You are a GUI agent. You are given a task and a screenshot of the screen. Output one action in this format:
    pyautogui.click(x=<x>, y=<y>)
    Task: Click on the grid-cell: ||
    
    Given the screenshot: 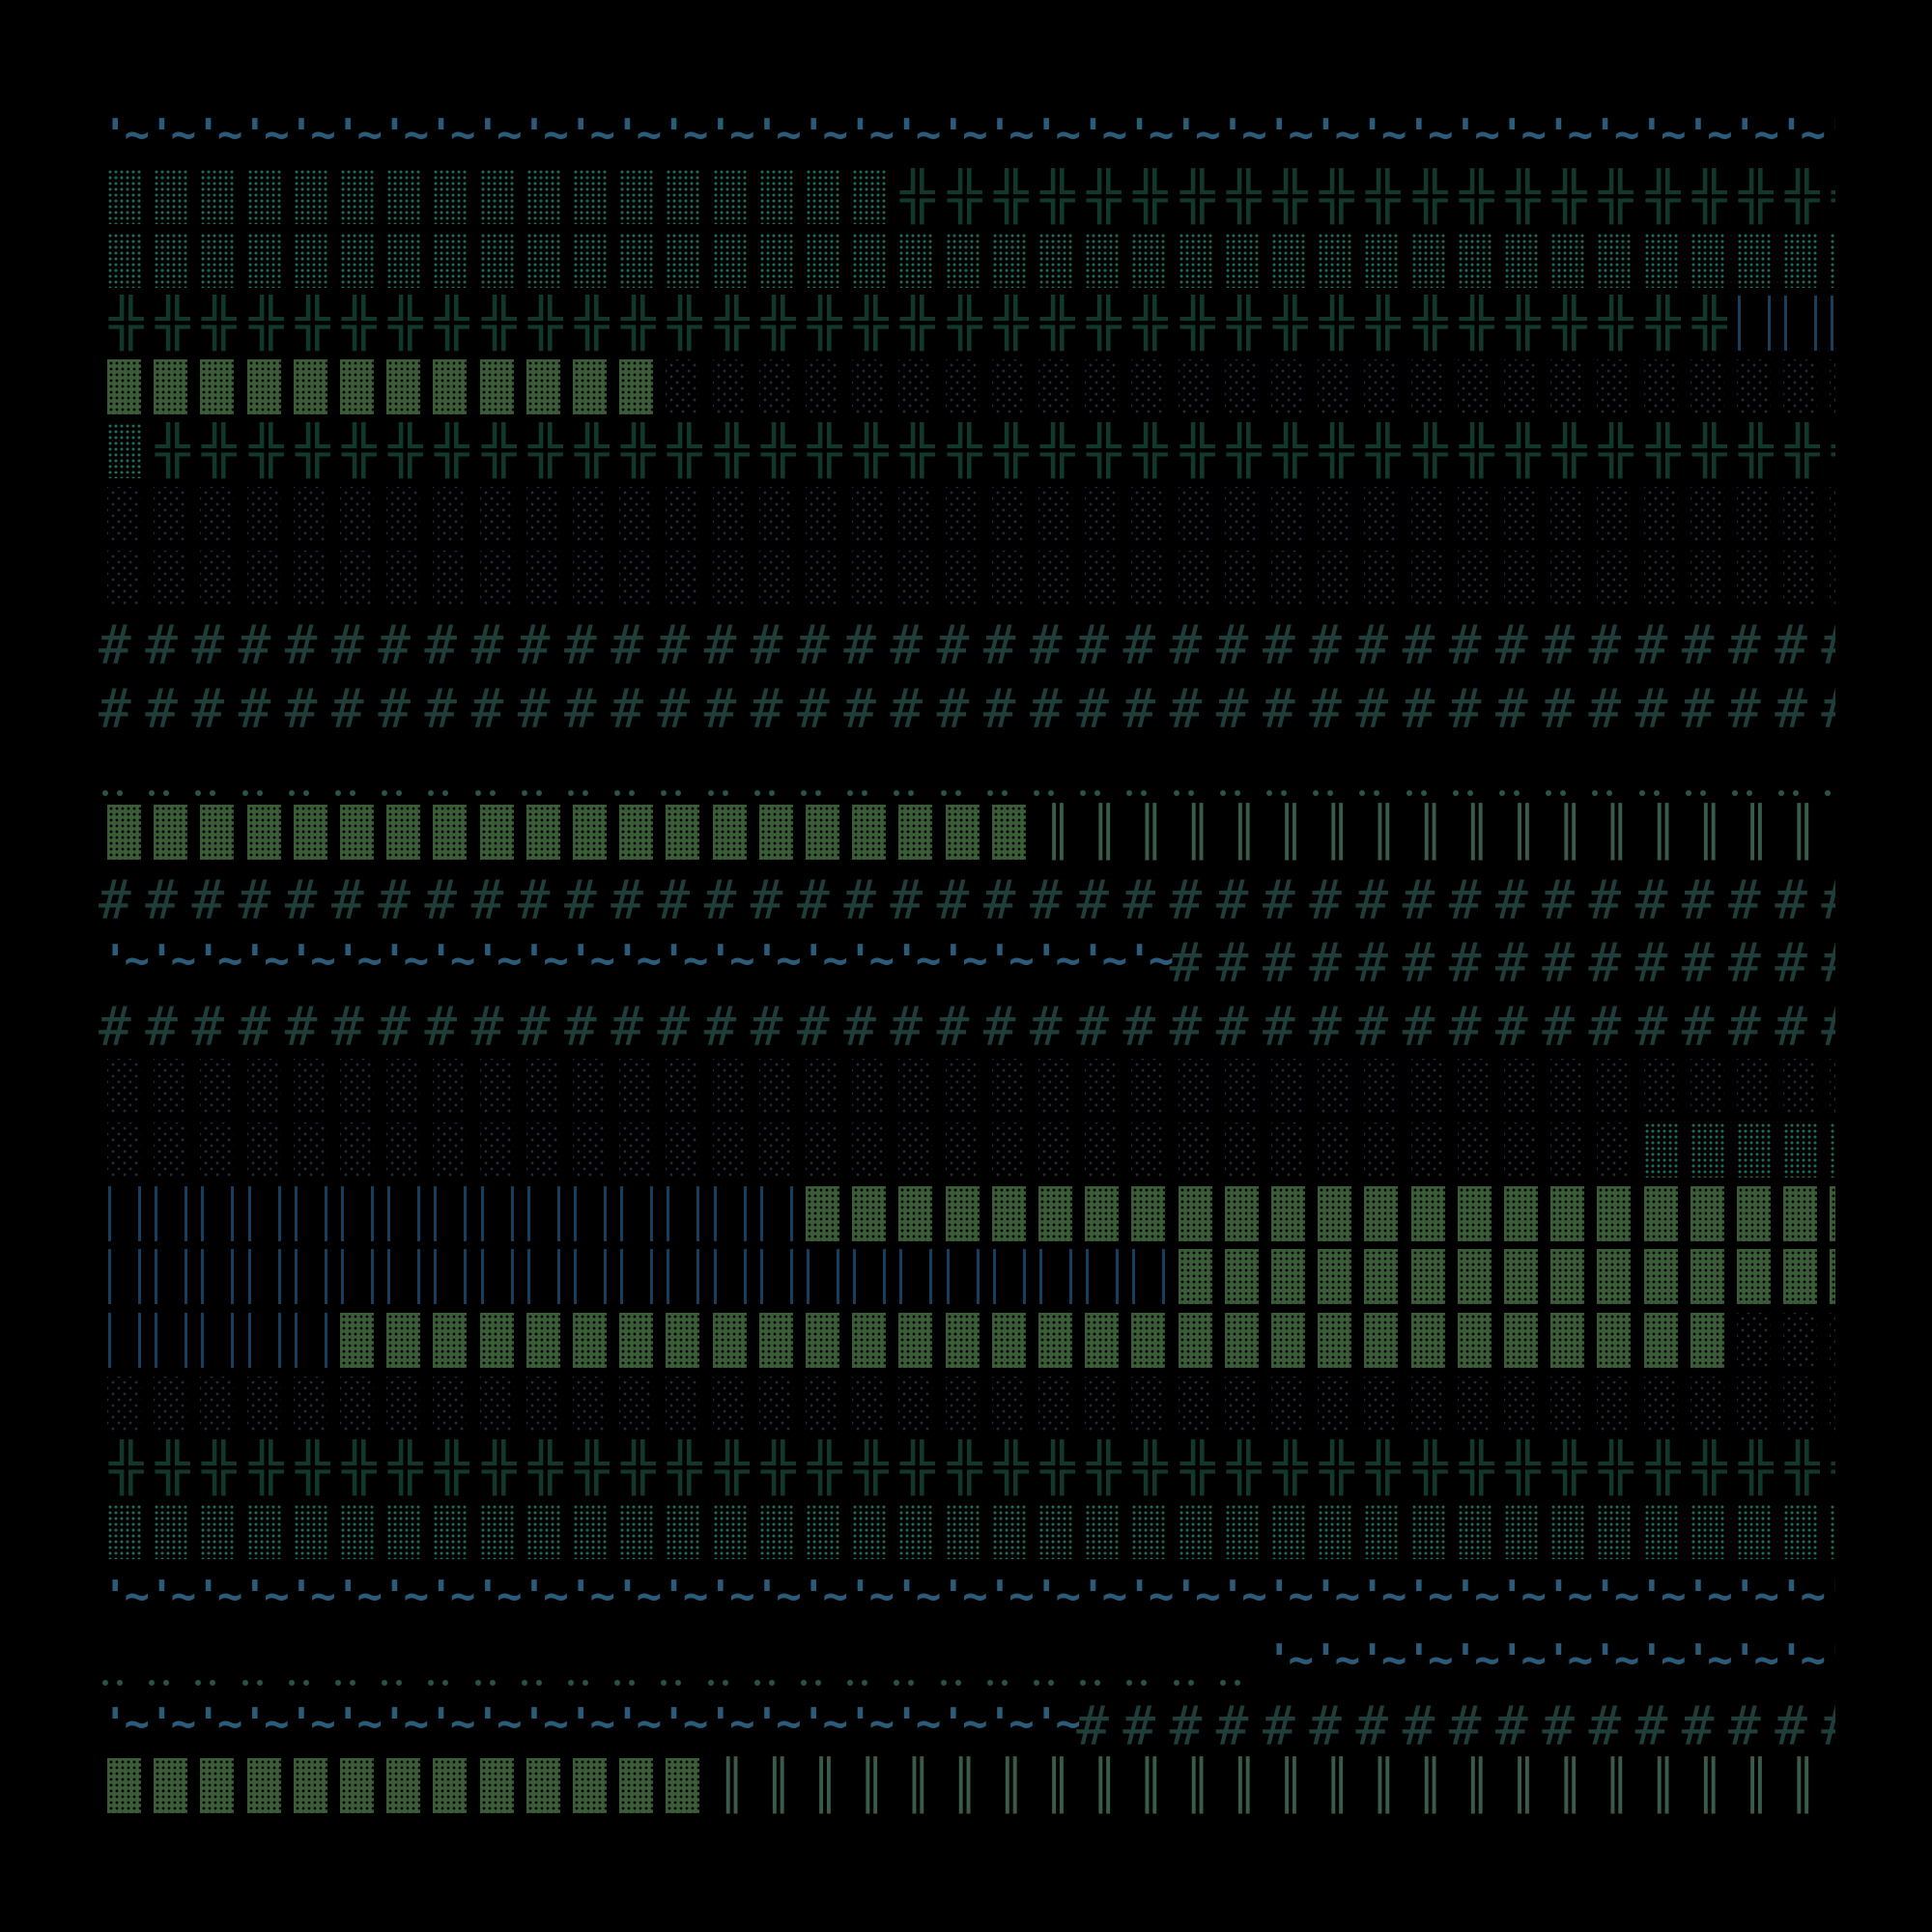 What is the action you would take?
    pyautogui.click(x=733, y=1281)
    